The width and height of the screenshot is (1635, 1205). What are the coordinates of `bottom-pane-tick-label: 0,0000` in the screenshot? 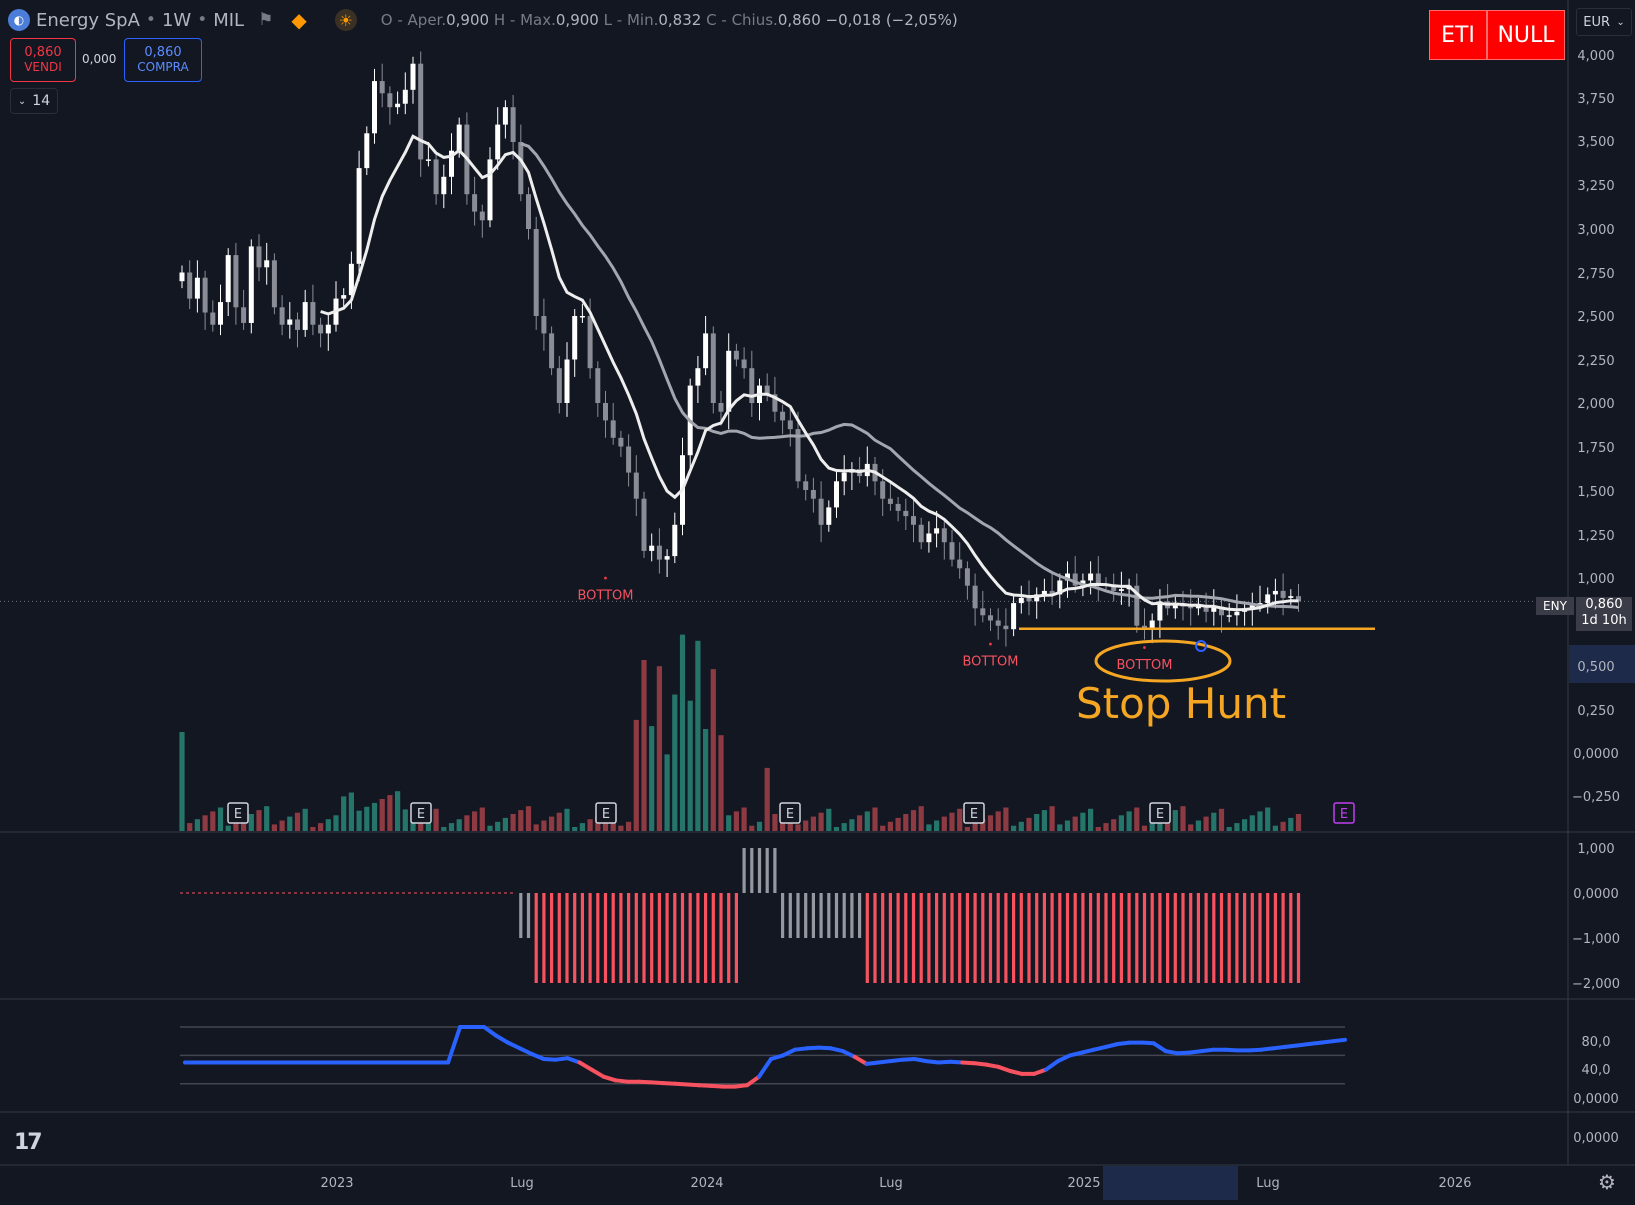 It's located at (1596, 1138).